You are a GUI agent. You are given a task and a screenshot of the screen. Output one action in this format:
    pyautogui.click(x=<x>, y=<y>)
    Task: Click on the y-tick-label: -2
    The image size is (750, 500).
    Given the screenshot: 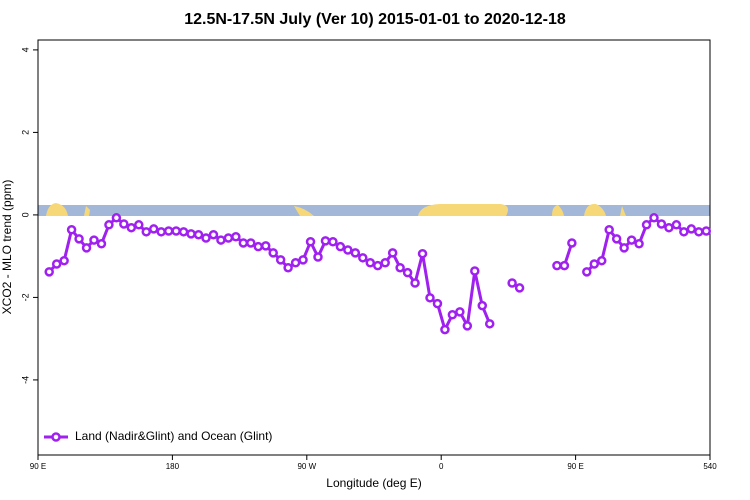 What is the action you would take?
    pyautogui.click(x=25, y=297)
    